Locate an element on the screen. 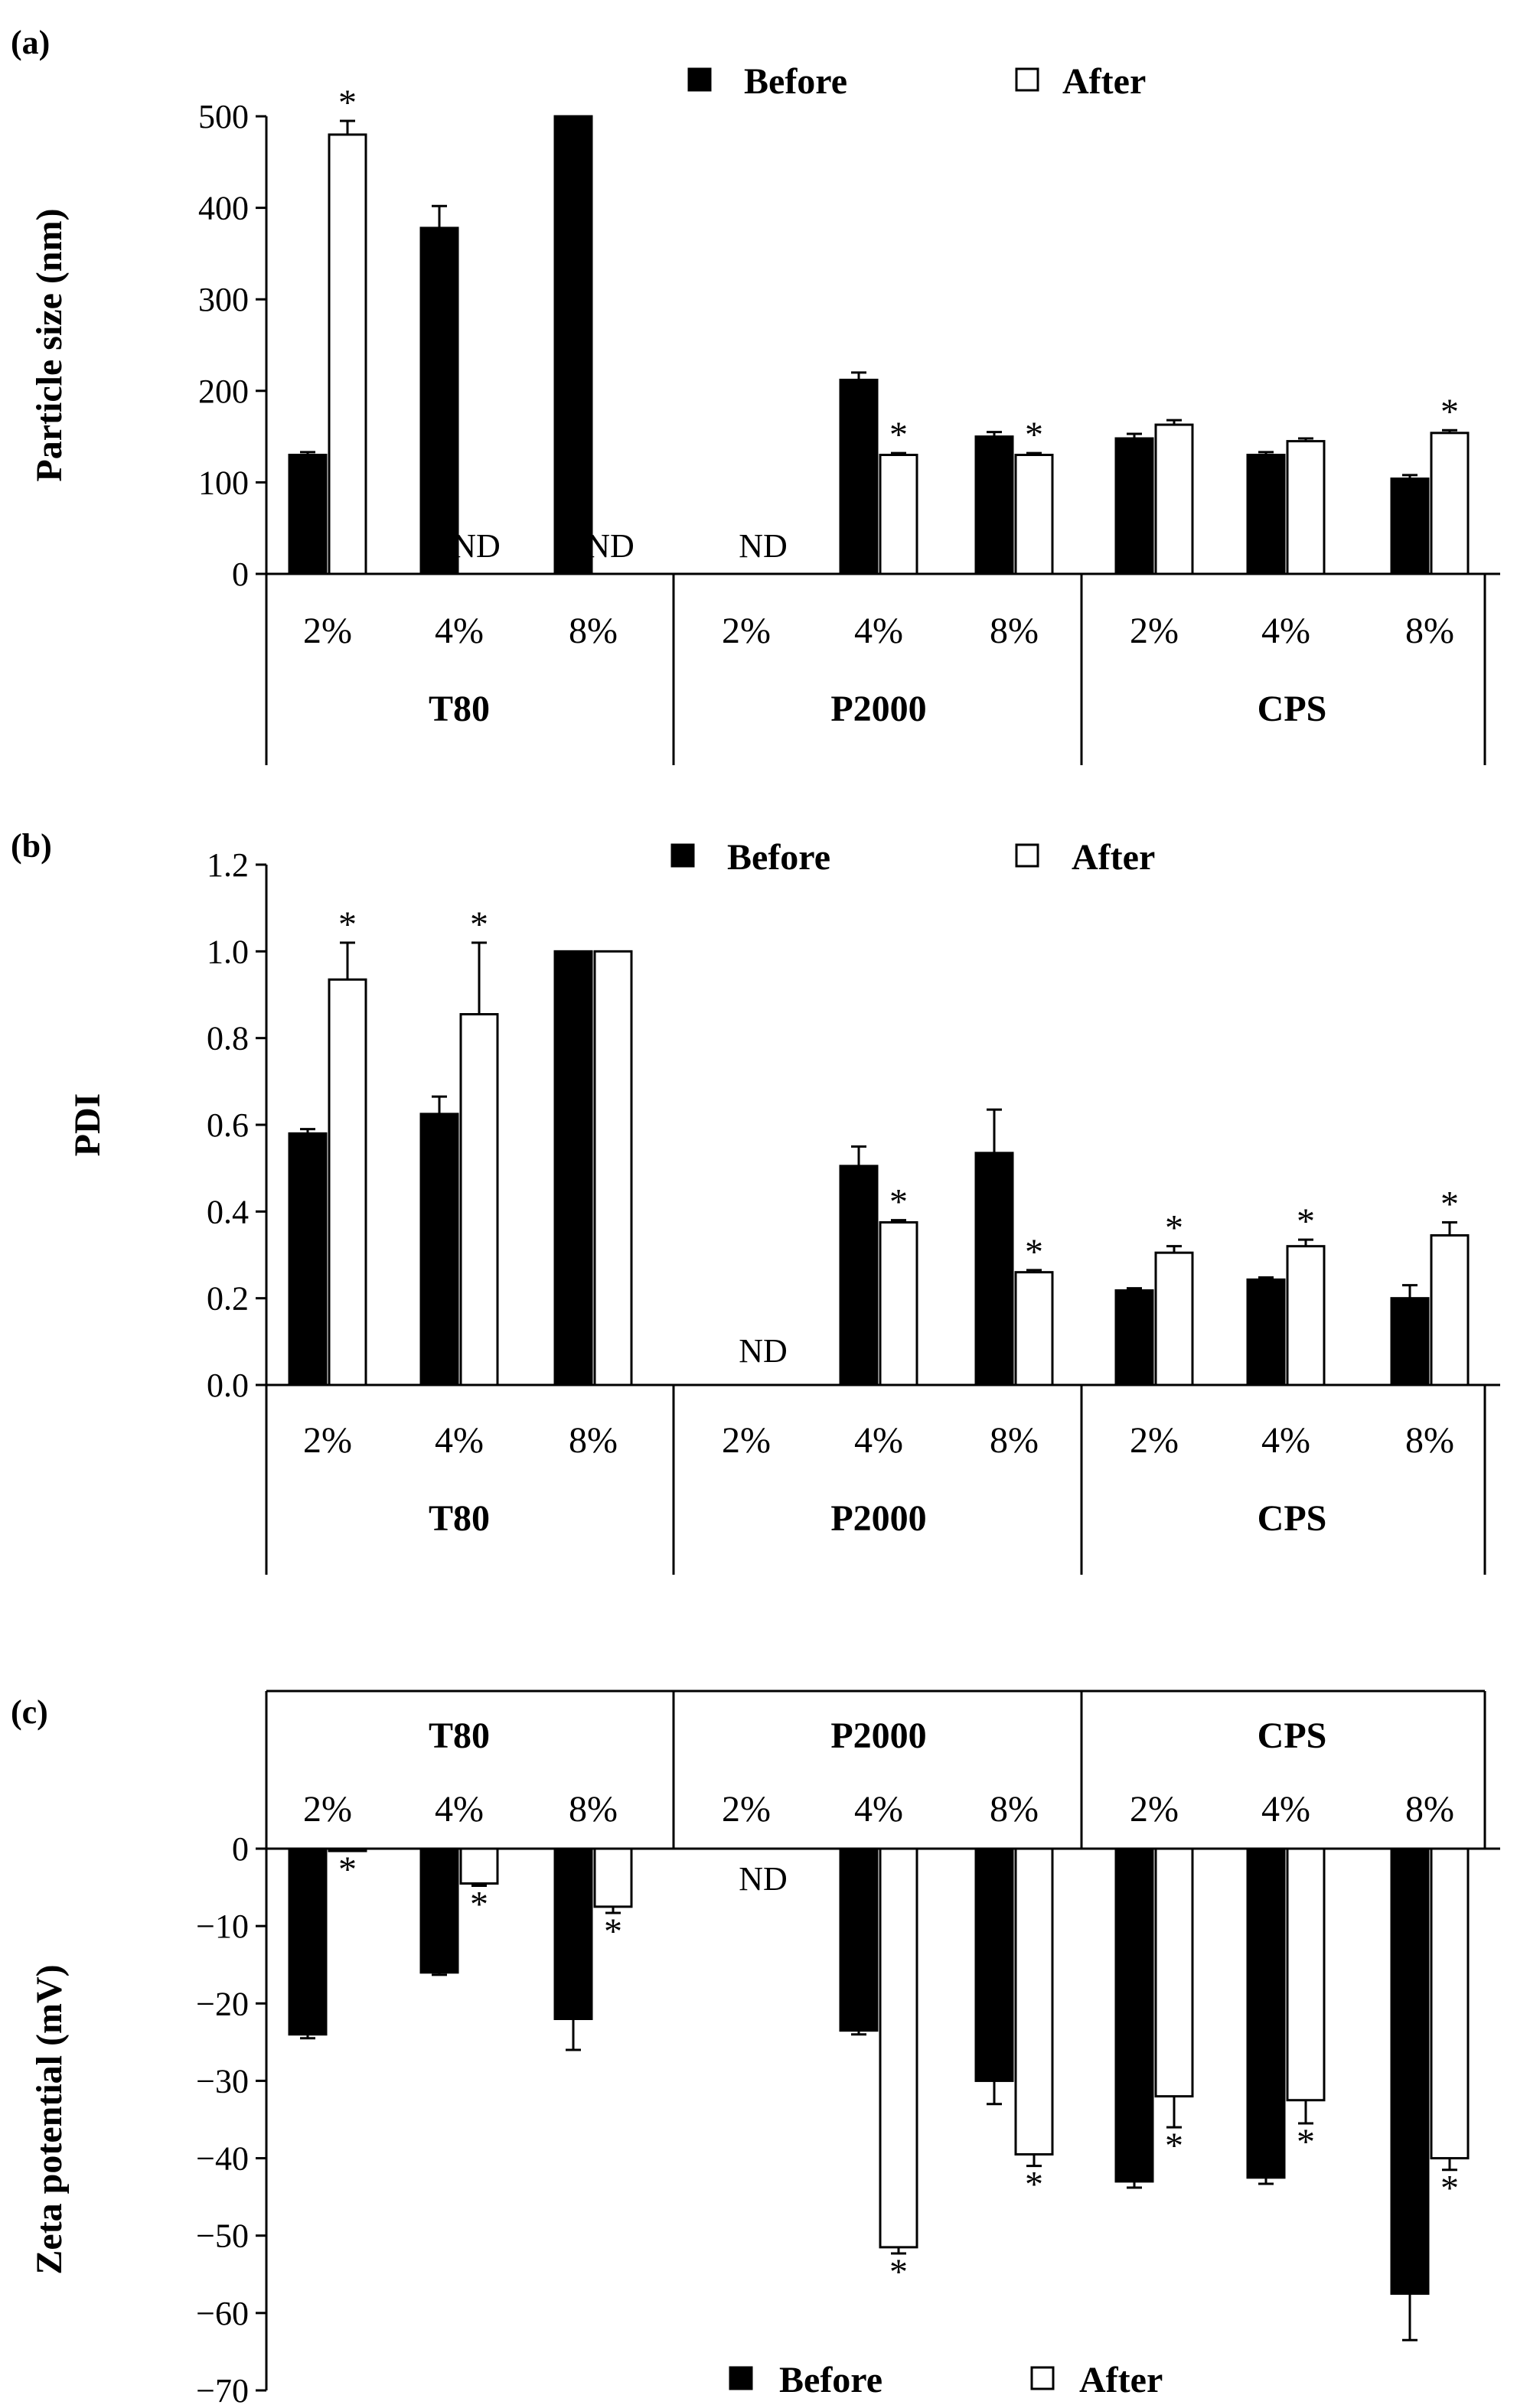 The height and width of the screenshot is (2408, 1517). y-tick-label: 500 is located at coordinates (223, 116).